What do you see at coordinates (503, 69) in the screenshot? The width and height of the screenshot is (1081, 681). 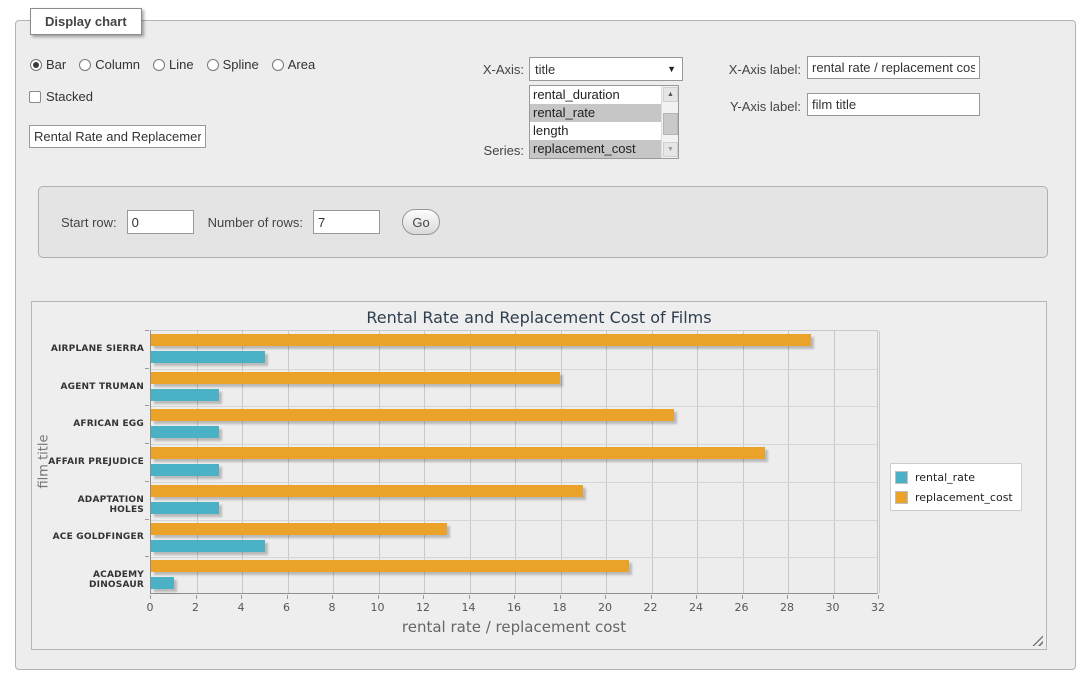 I see `x-axis-select-label: X-Axis:` at bounding box center [503, 69].